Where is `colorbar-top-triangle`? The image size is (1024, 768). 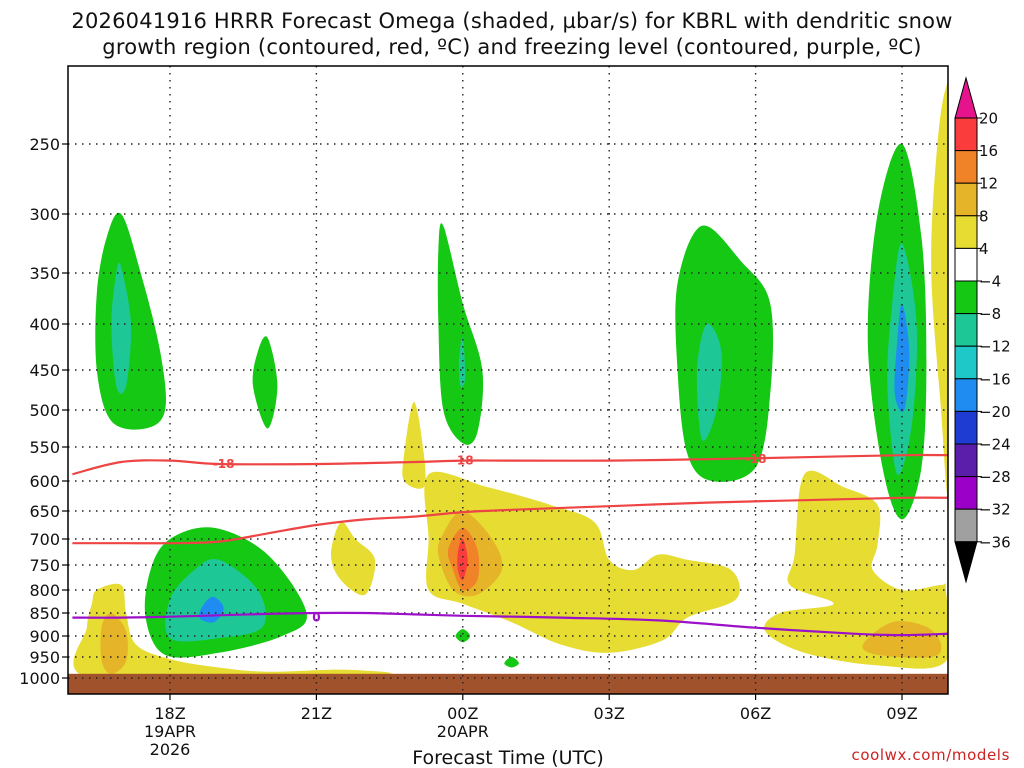
colorbar-top-triangle is located at coordinates (966, 97).